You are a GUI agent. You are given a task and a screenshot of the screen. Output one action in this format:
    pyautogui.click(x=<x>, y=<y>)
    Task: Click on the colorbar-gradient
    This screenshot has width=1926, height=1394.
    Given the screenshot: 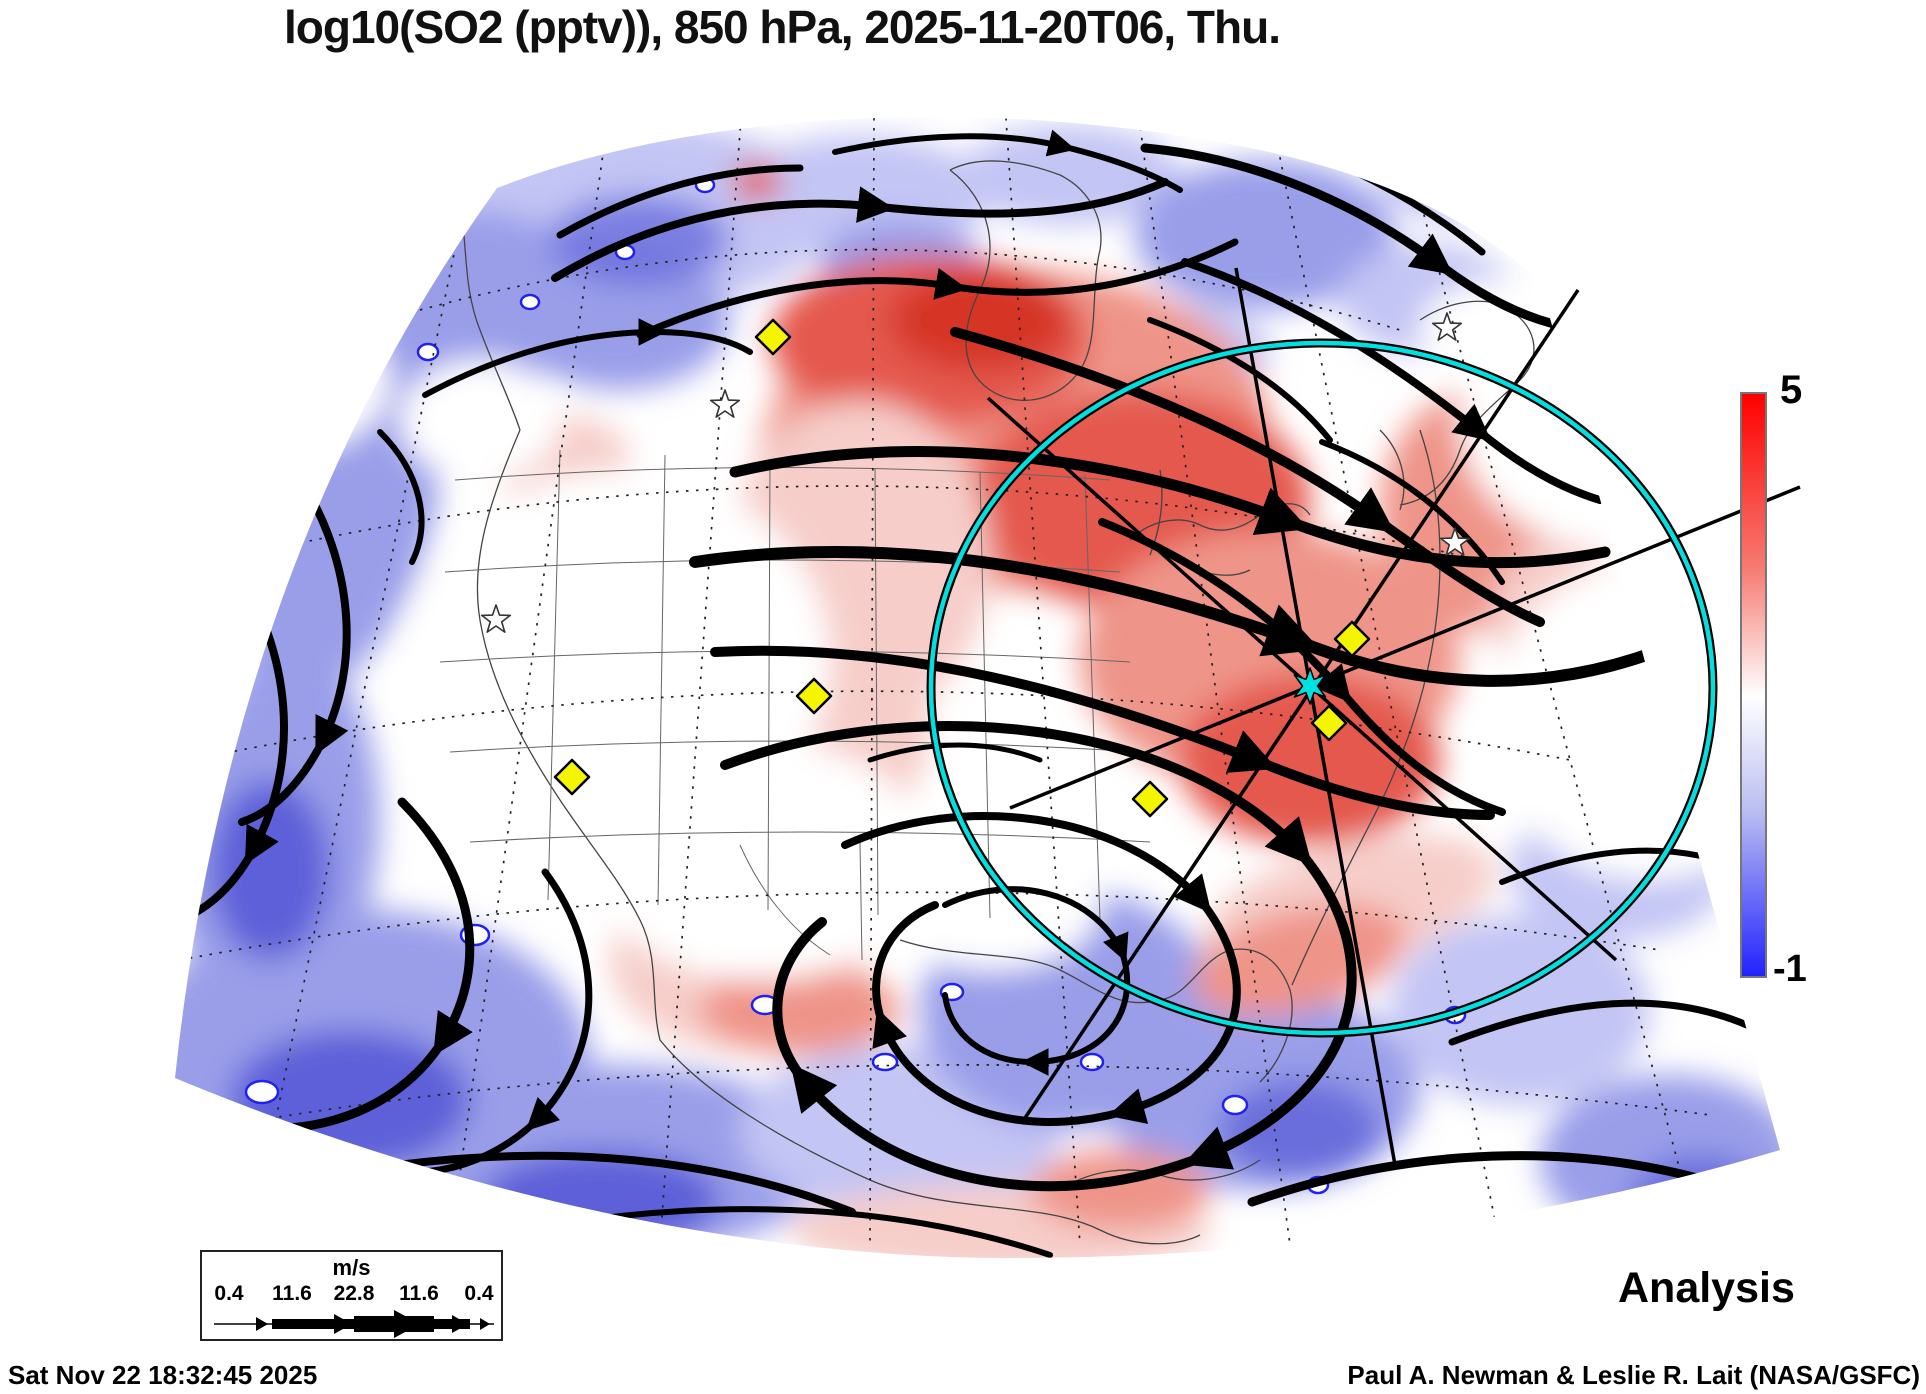 What is the action you would take?
    pyautogui.click(x=1753, y=685)
    